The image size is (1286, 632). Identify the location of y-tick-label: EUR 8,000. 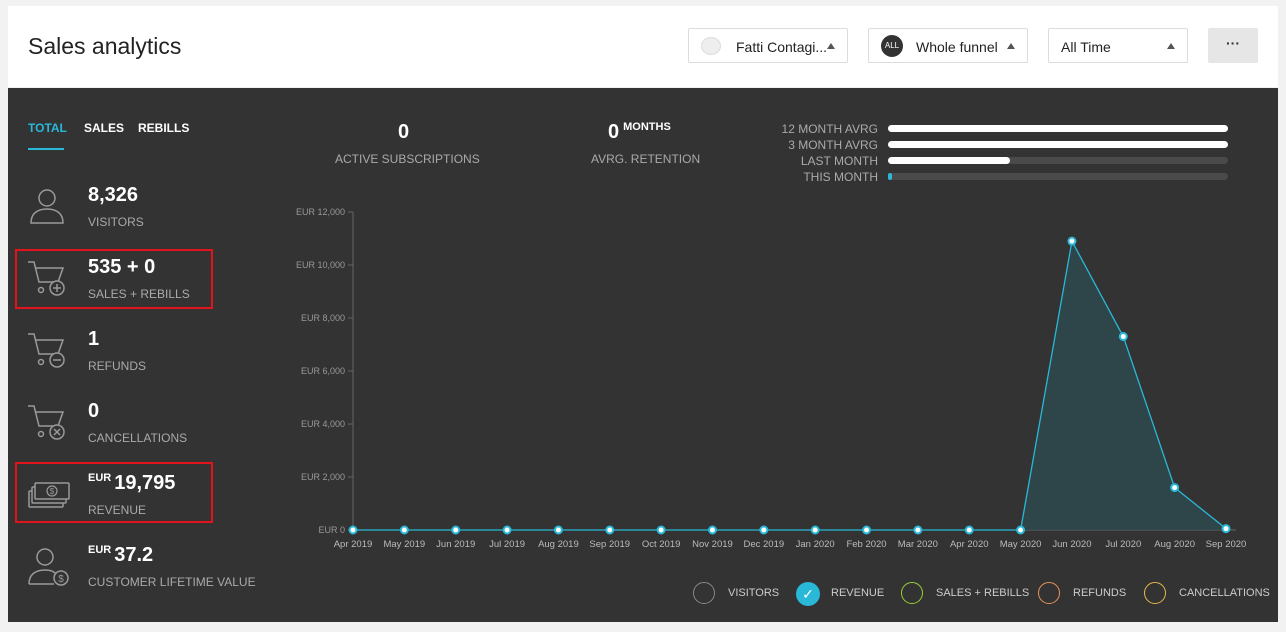
(323, 318).